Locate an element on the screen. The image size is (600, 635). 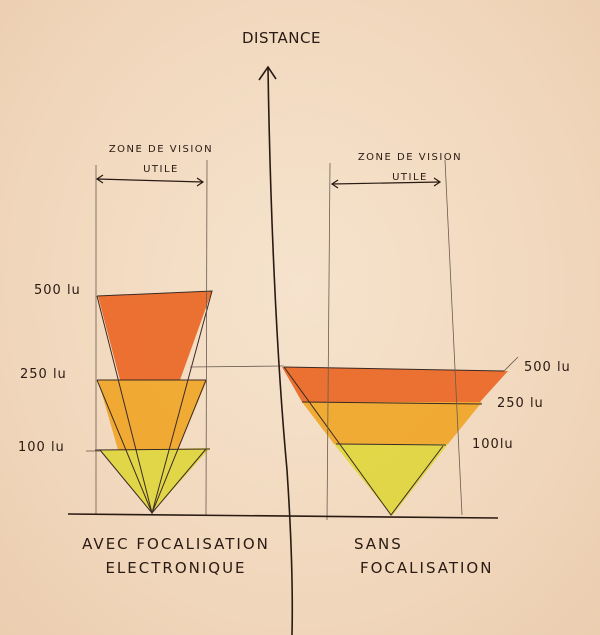
left-guide-right is located at coordinates (206, 337).